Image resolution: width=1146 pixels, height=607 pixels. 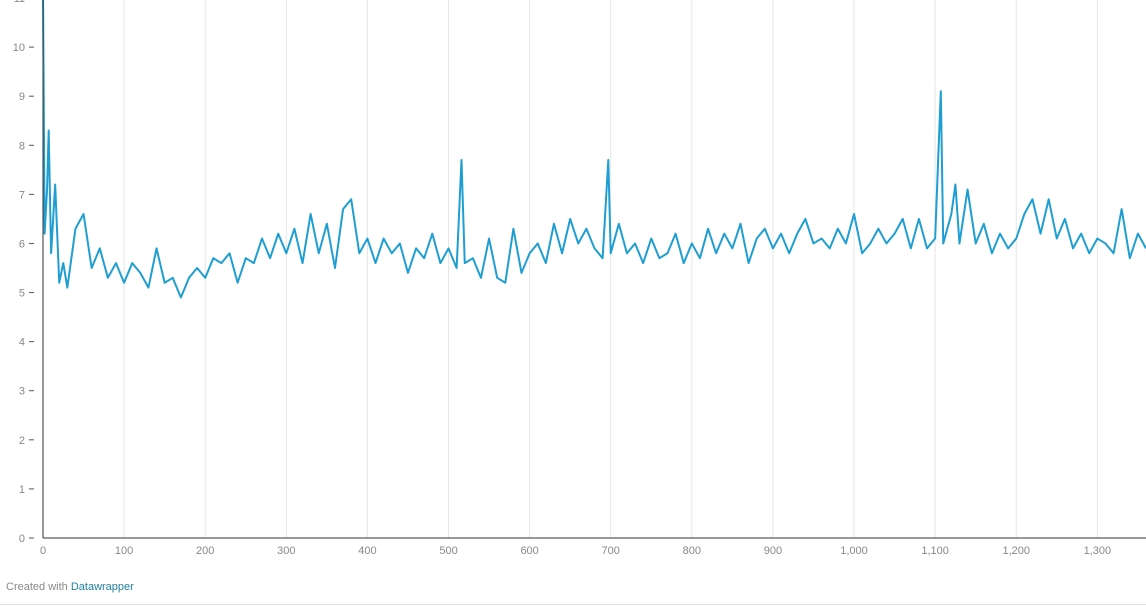 I want to click on x-tick-label: 100, so click(x=124, y=551).